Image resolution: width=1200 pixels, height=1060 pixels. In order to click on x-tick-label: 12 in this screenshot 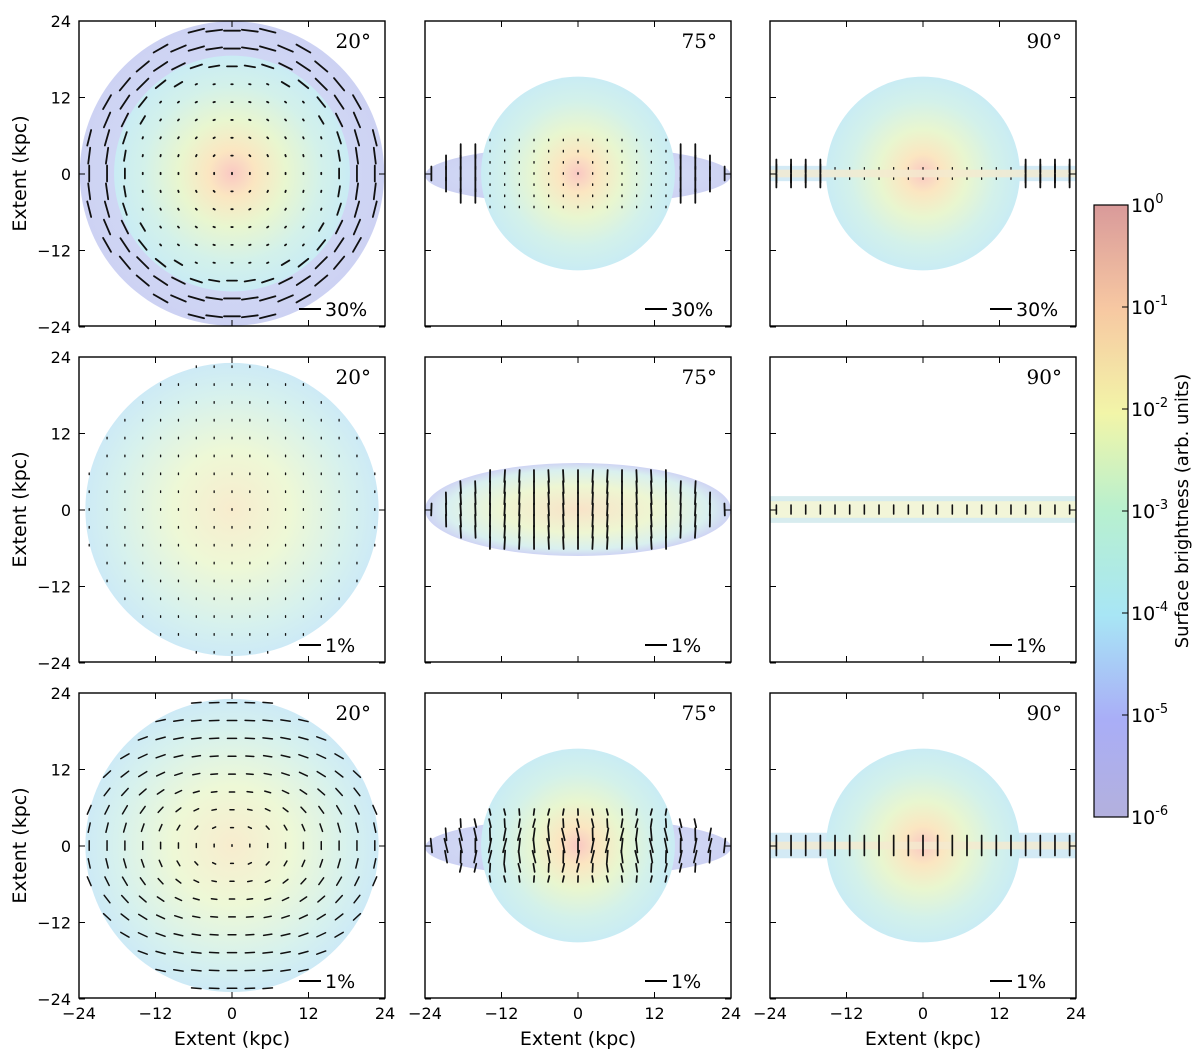, I will do `click(654, 1013)`.